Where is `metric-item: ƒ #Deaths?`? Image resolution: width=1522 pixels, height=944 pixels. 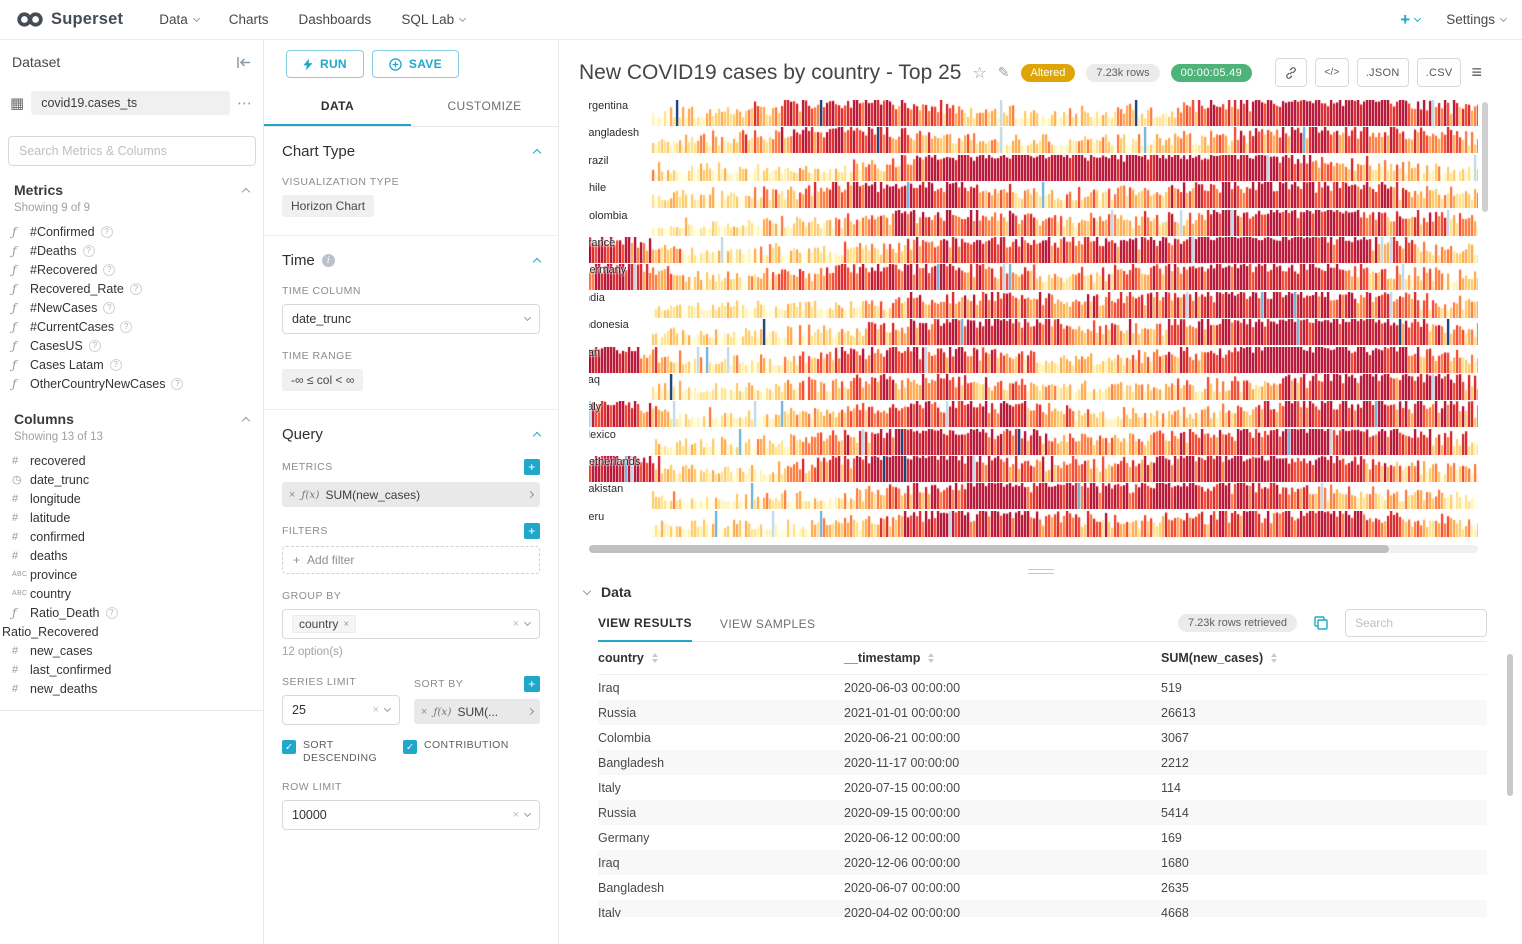
metric-item: ƒ #Deaths? is located at coordinates (131, 250).